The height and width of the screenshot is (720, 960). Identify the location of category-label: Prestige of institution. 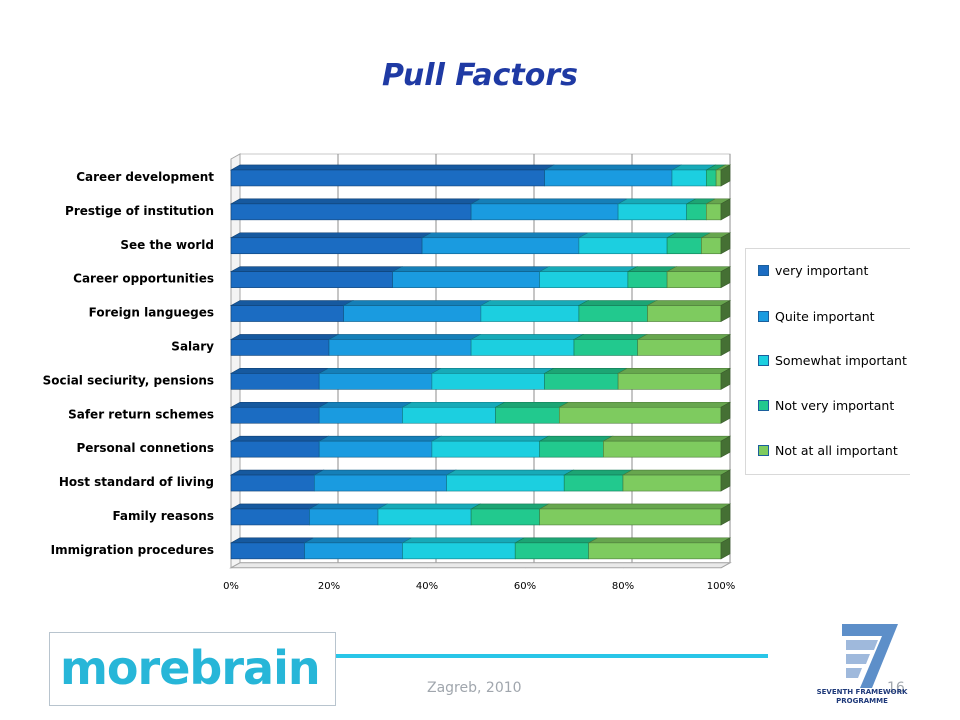
(139, 211).